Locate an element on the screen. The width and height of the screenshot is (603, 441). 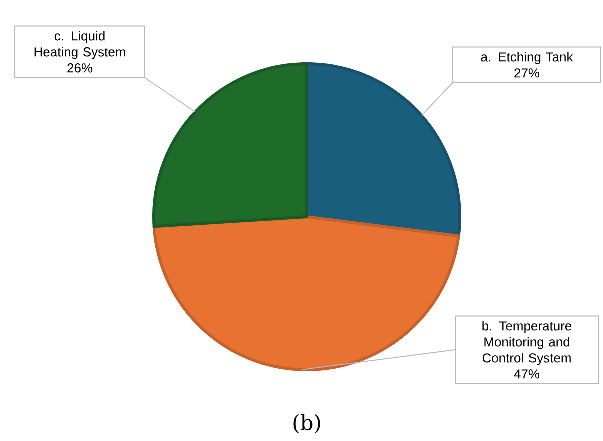
text: (b) is located at coordinates (307, 424).